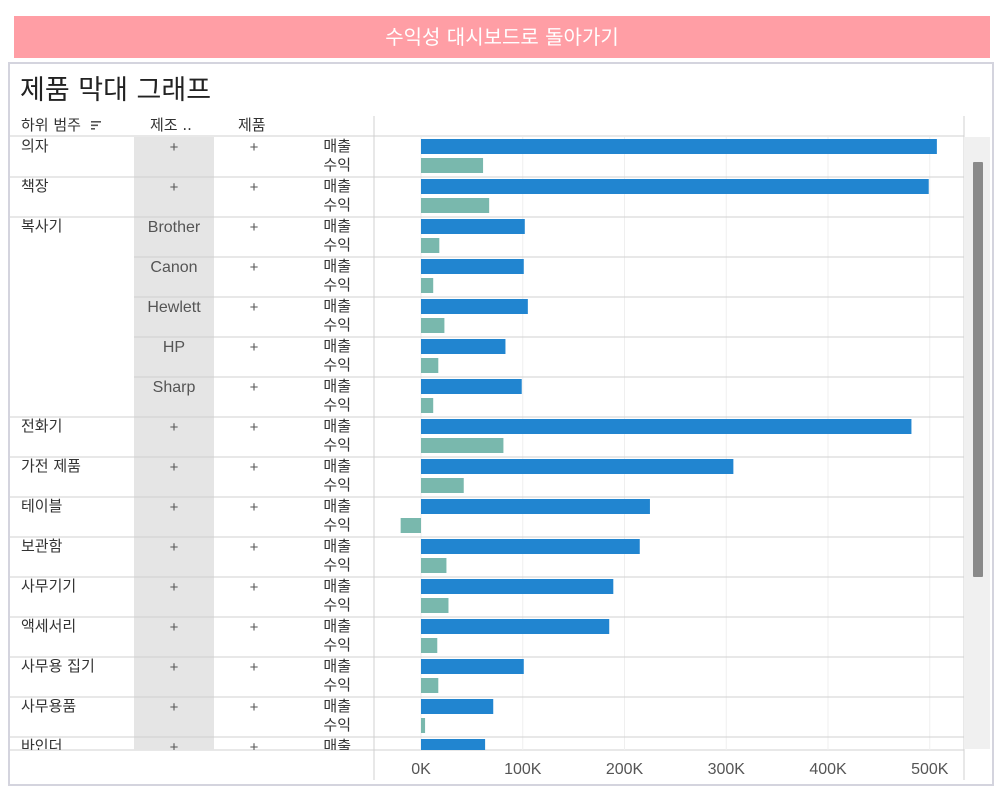 This screenshot has width=1006, height=799. Describe the element at coordinates (48, 586) in the screenshot. I see `subcategory-label: 사무기기` at that location.